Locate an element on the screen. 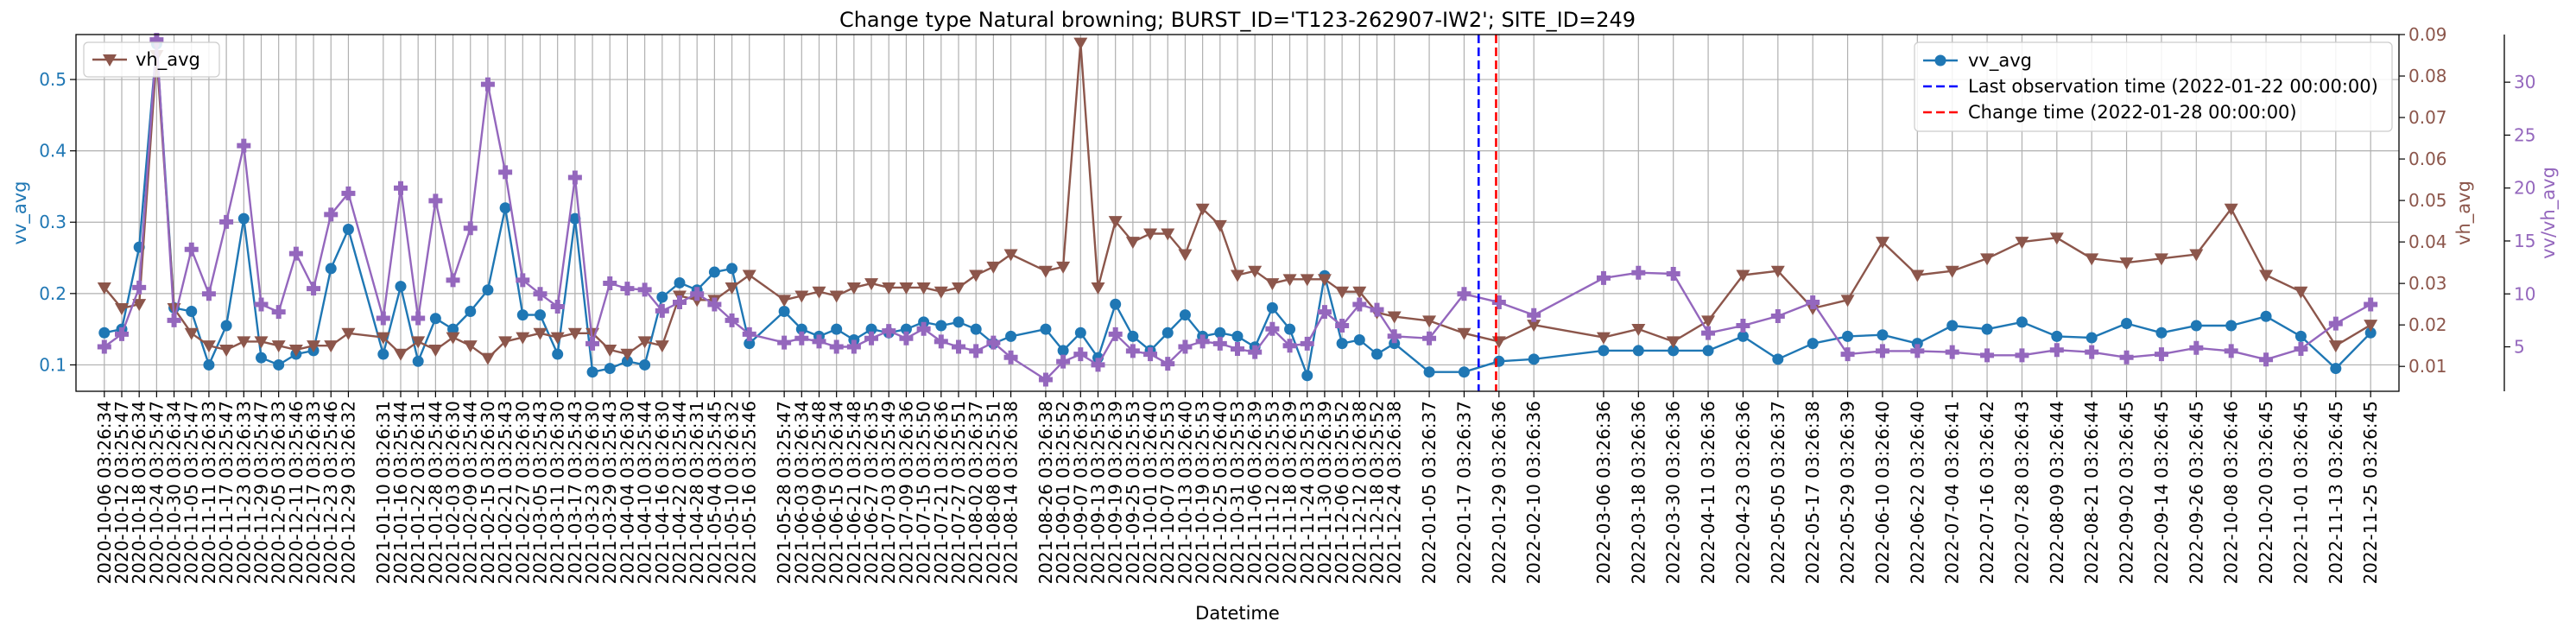  x-tick-label: 2021-06-15 03:26:34 is located at coordinates (836, 492).